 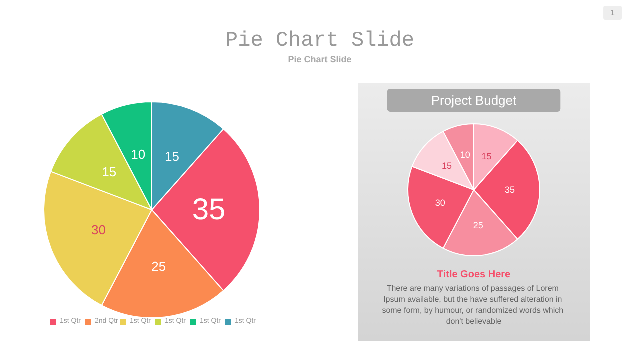 What do you see at coordinates (474, 275) in the screenshot?
I see `text: Title Goes Here` at bounding box center [474, 275].